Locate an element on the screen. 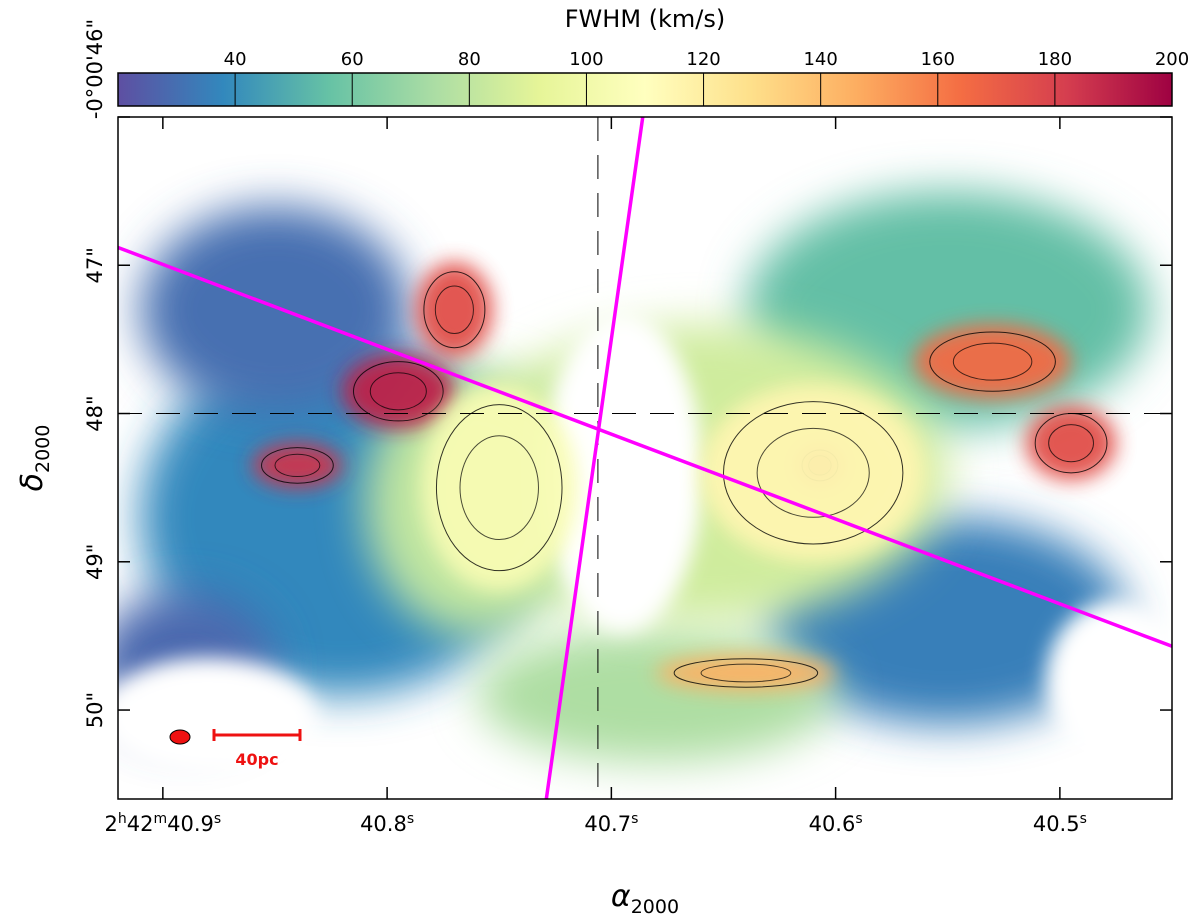  colorbar: FWHM (km/s) 40 60 80 100 120 140 160 180 200 is located at coordinates (653, 56).